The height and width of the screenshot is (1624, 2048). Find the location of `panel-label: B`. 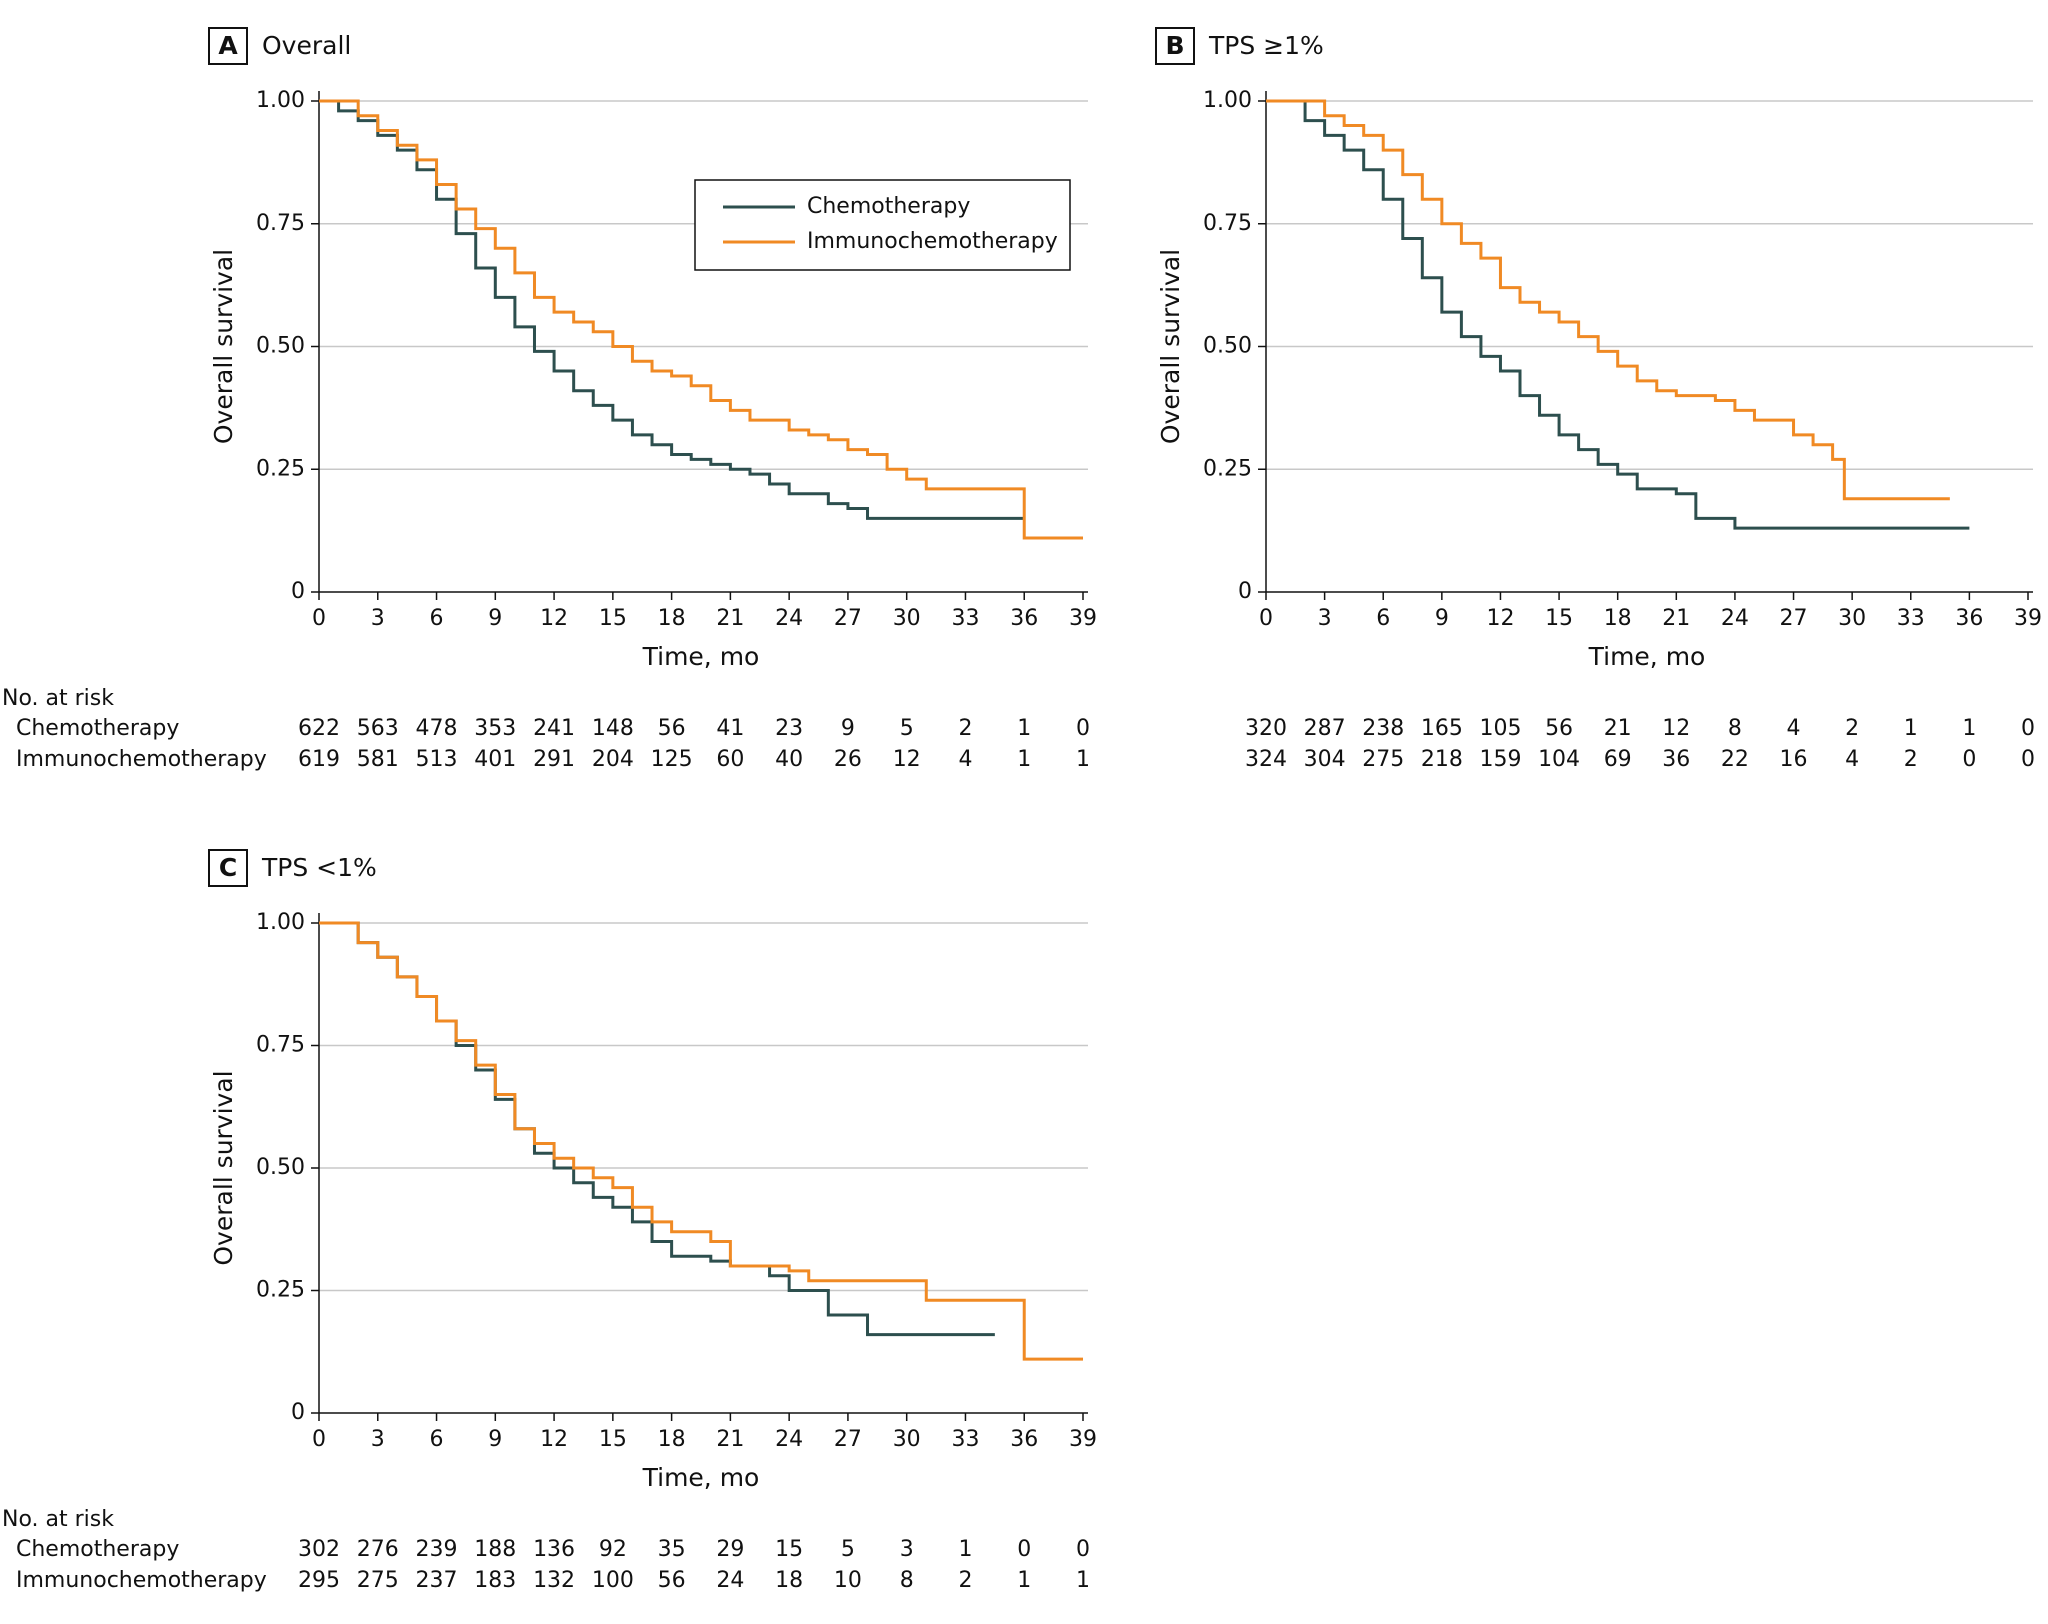

panel-label: B is located at coordinates (1174, 45).